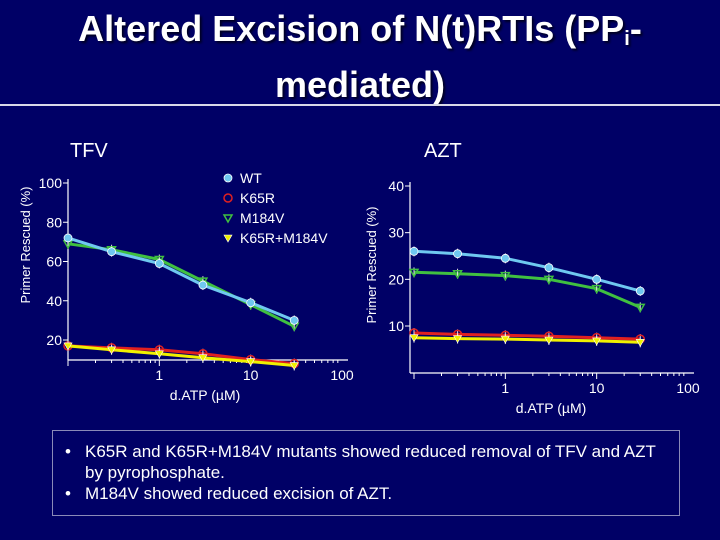 This screenshot has width=720, height=540. I want to click on tfv-series-line-k65r-m184v, so click(181, 355).